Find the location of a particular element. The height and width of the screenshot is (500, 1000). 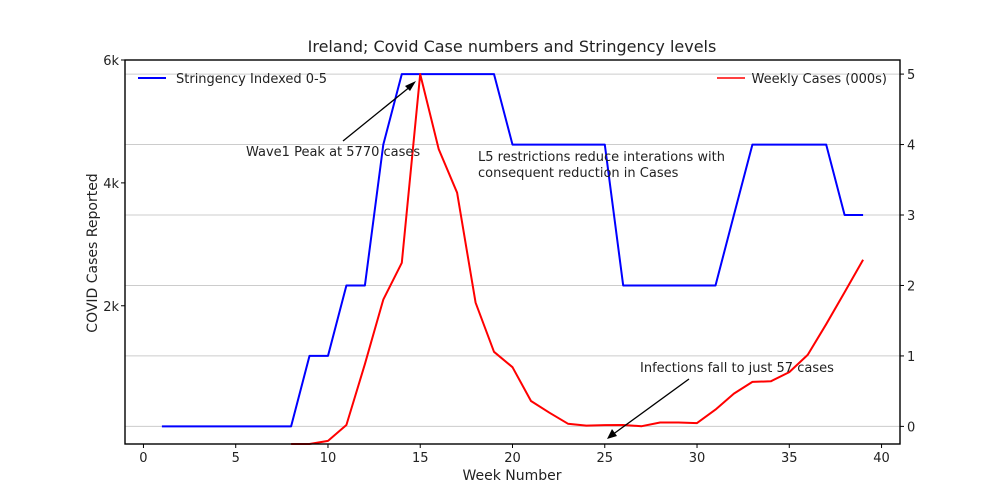

infections-arrow-head is located at coordinates (612, 434).